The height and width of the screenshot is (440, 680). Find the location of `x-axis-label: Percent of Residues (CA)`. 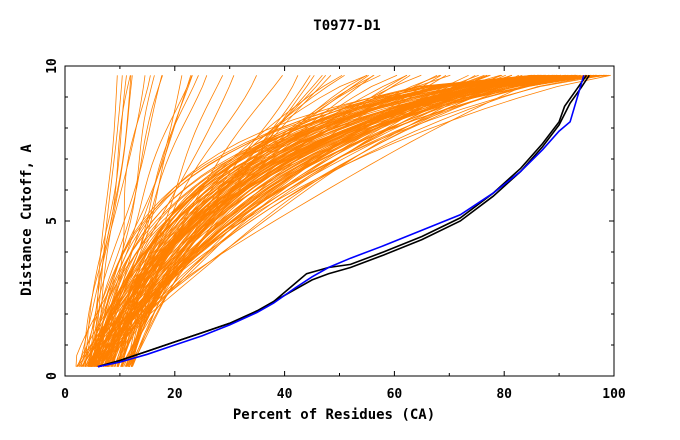

x-axis-label: Percent of Residues (CA) is located at coordinates (334, 415).